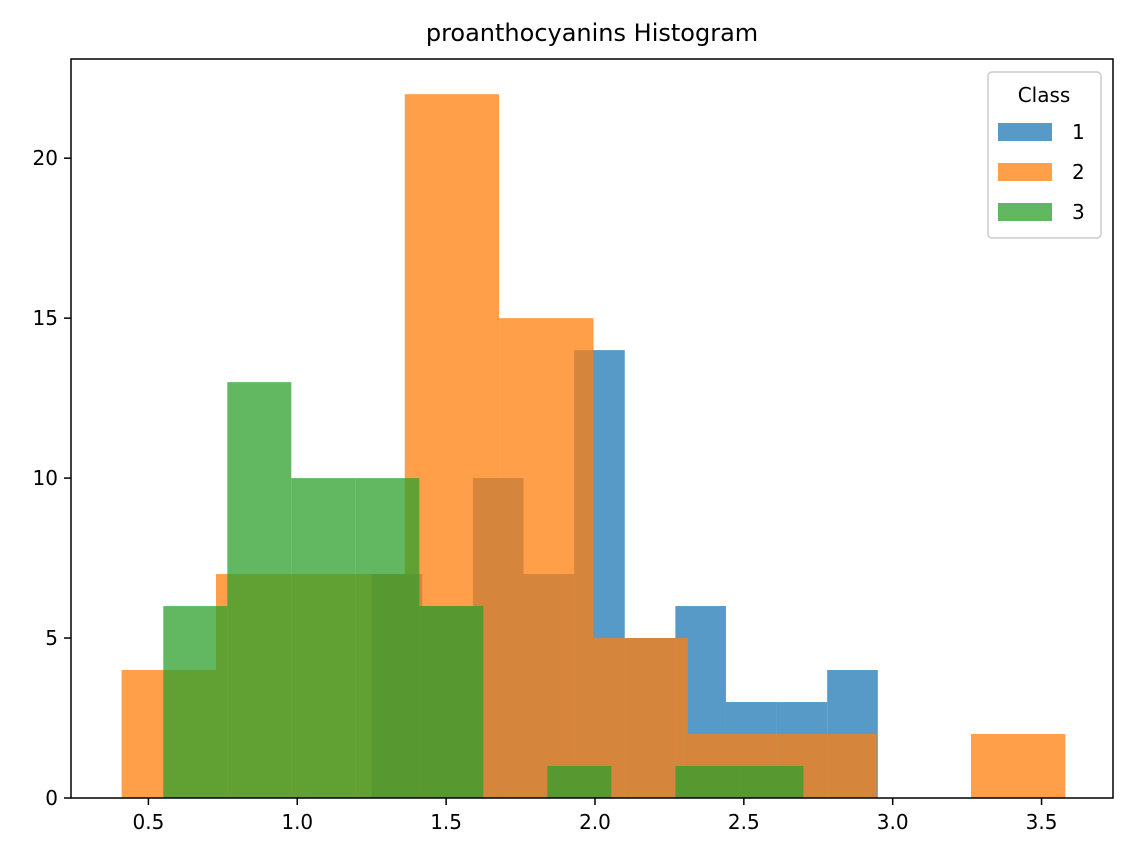 The image size is (1132, 862). What do you see at coordinates (51, 638) in the screenshot?
I see `y-tick-label: 5` at bounding box center [51, 638].